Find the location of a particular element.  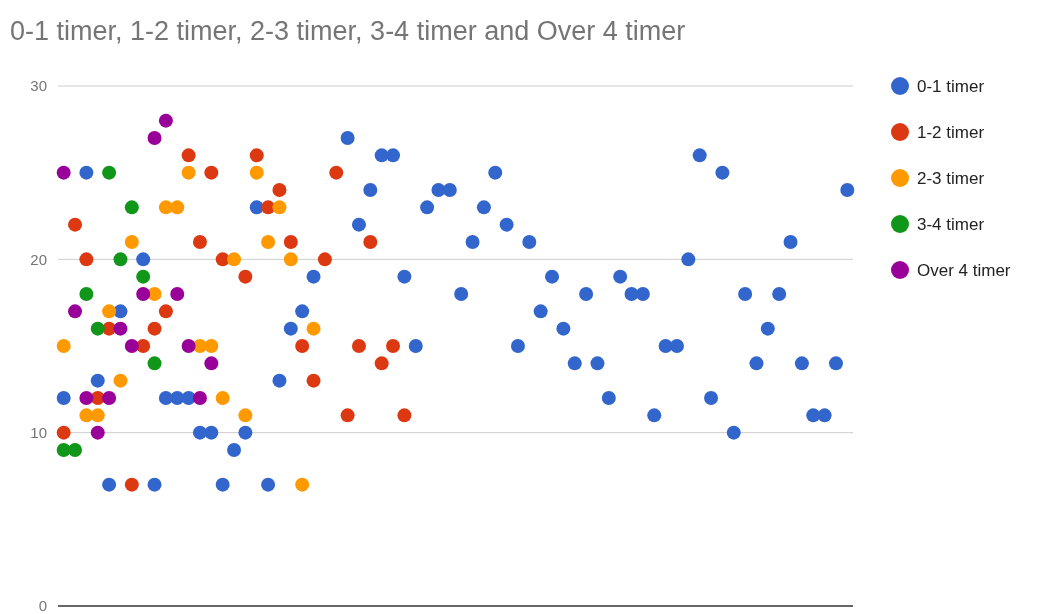

y-tick-label: 10 is located at coordinates (38, 432).